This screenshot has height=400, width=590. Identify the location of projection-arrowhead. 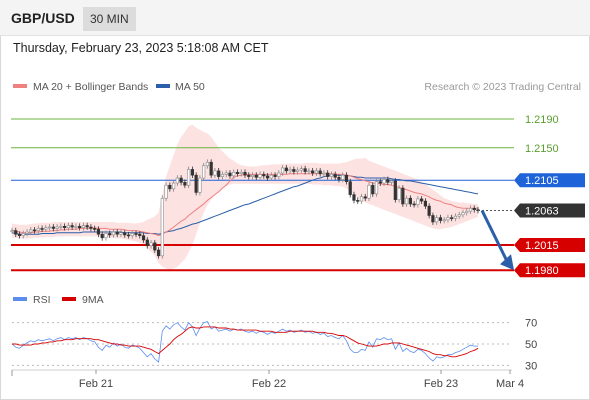
(507, 262).